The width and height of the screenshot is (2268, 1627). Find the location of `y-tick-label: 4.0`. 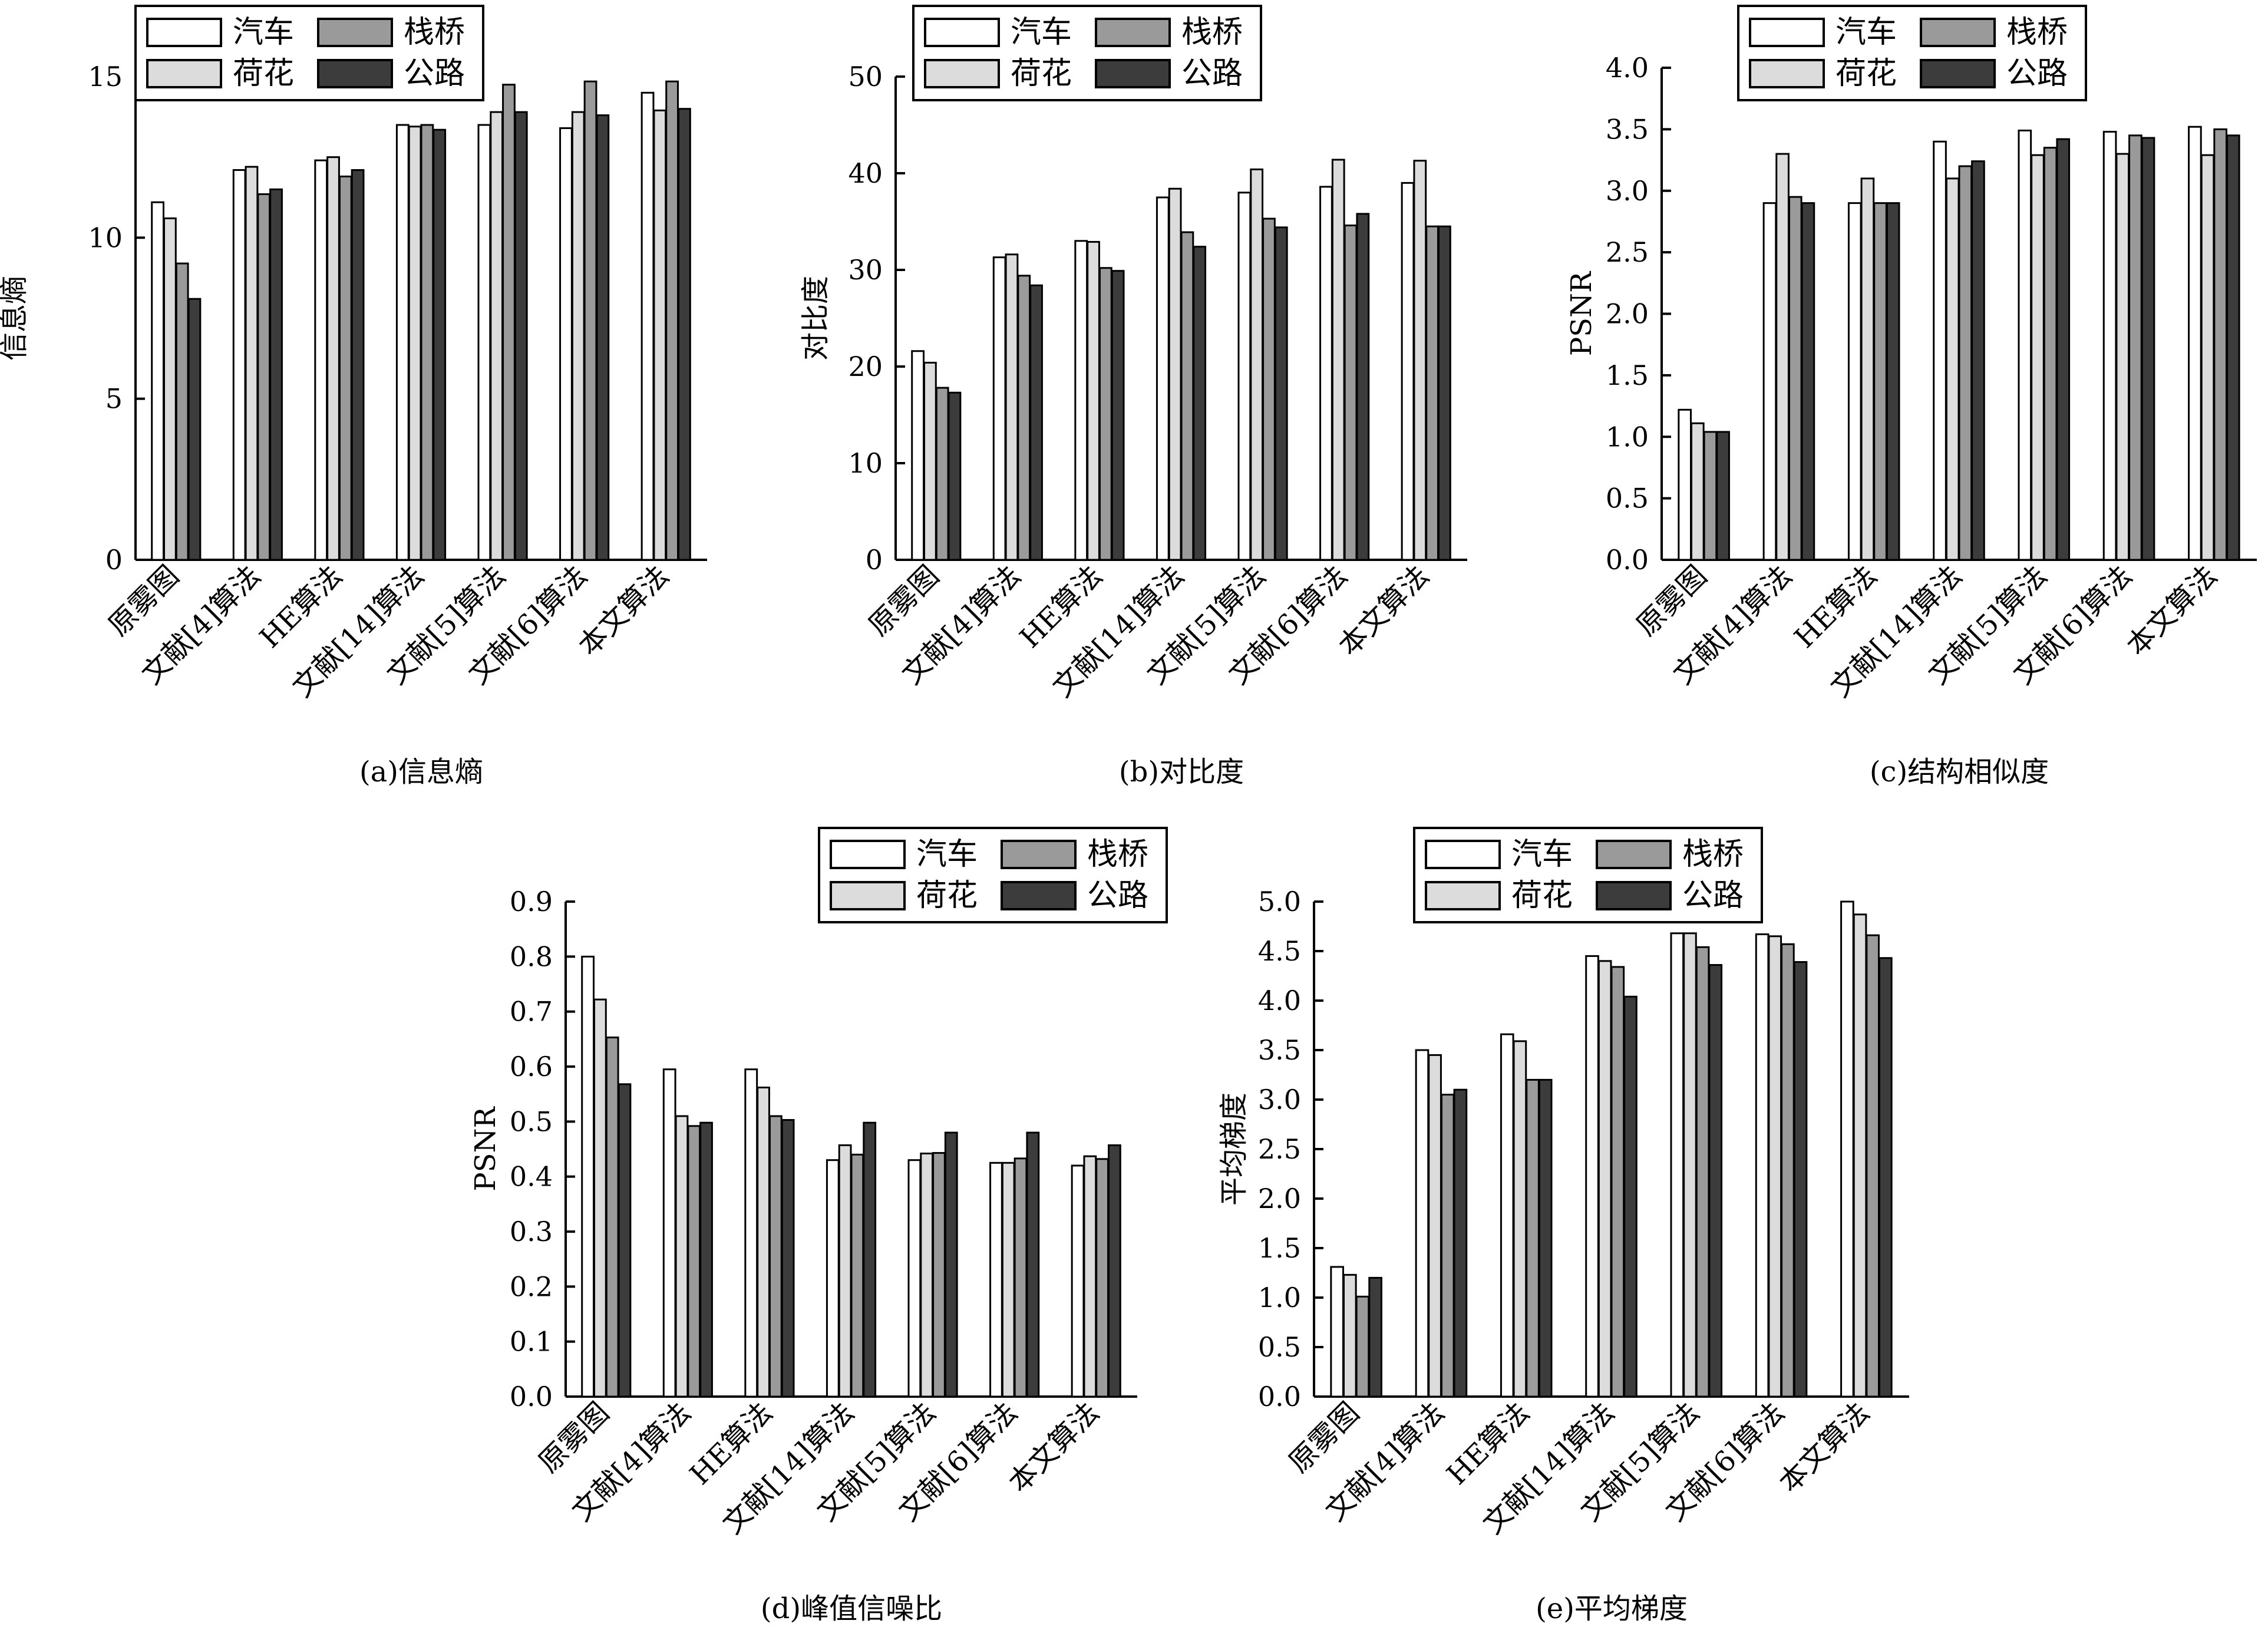

y-tick-label: 4.0 is located at coordinates (1279, 1001).